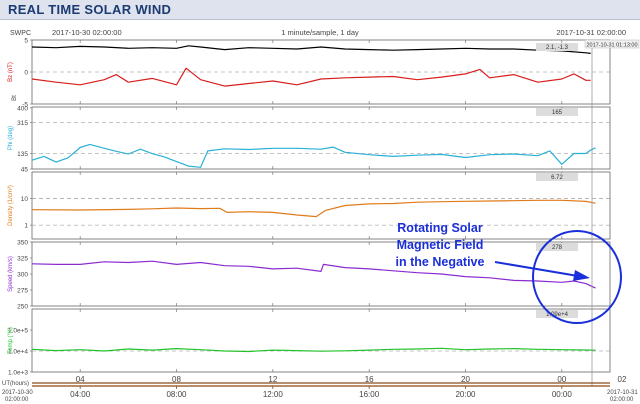 Image resolution: width=640 pixels, height=404 pixels. I want to click on x-ut-tick-5: 00, so click(561, 379).